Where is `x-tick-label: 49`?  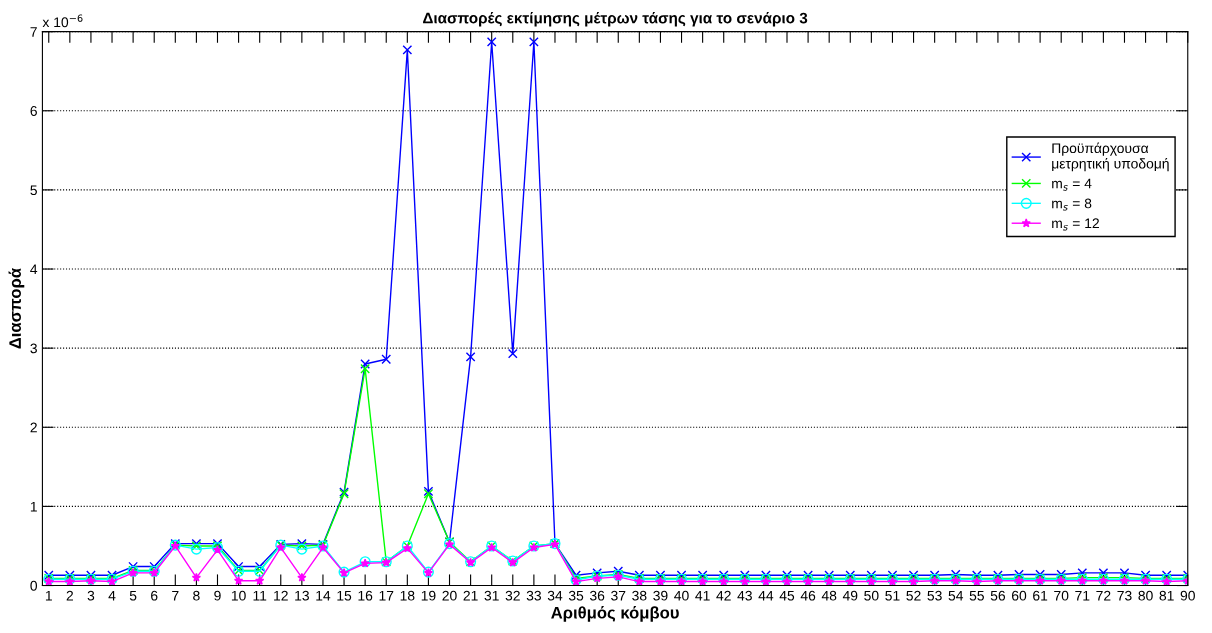 x-tick-label: 49 is located at coordinates (850, 595).